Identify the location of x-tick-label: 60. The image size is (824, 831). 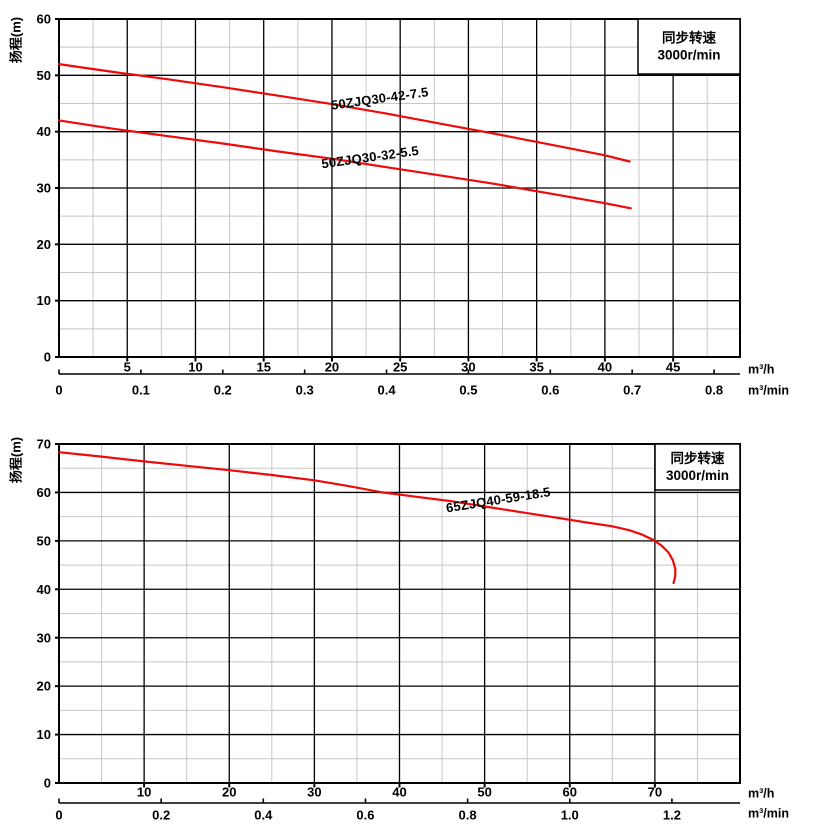
(570, 792).